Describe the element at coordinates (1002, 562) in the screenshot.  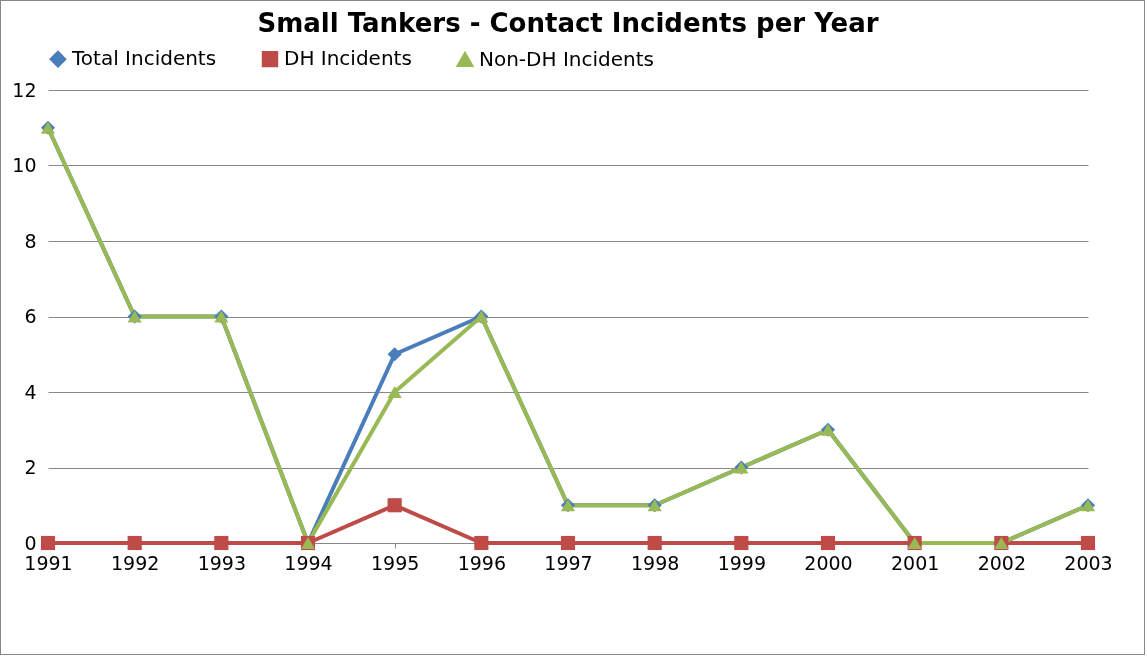
I see `x-tick-label: 2002` at that location.